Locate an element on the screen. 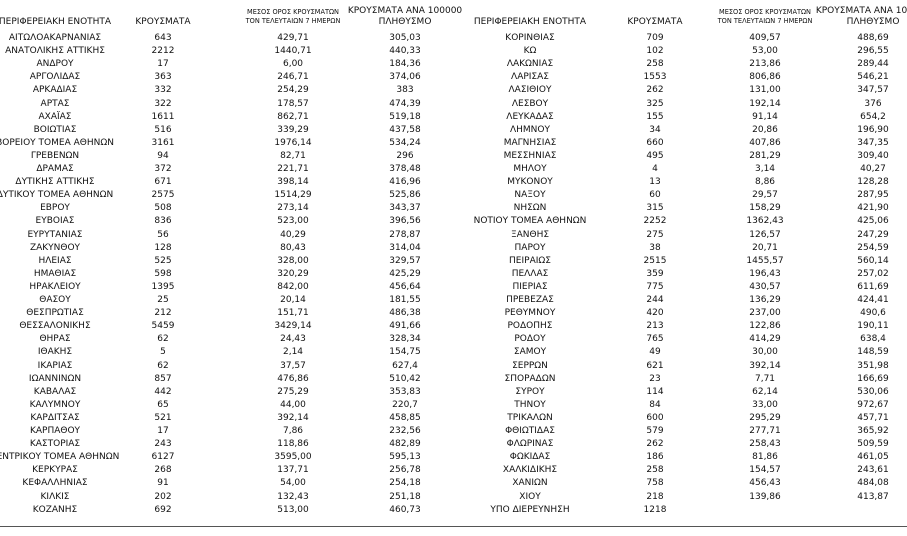 The image size is (907, 536). column-header: ΠΛΗΘΥΣΜΟ is located at coordinates (405, 22).